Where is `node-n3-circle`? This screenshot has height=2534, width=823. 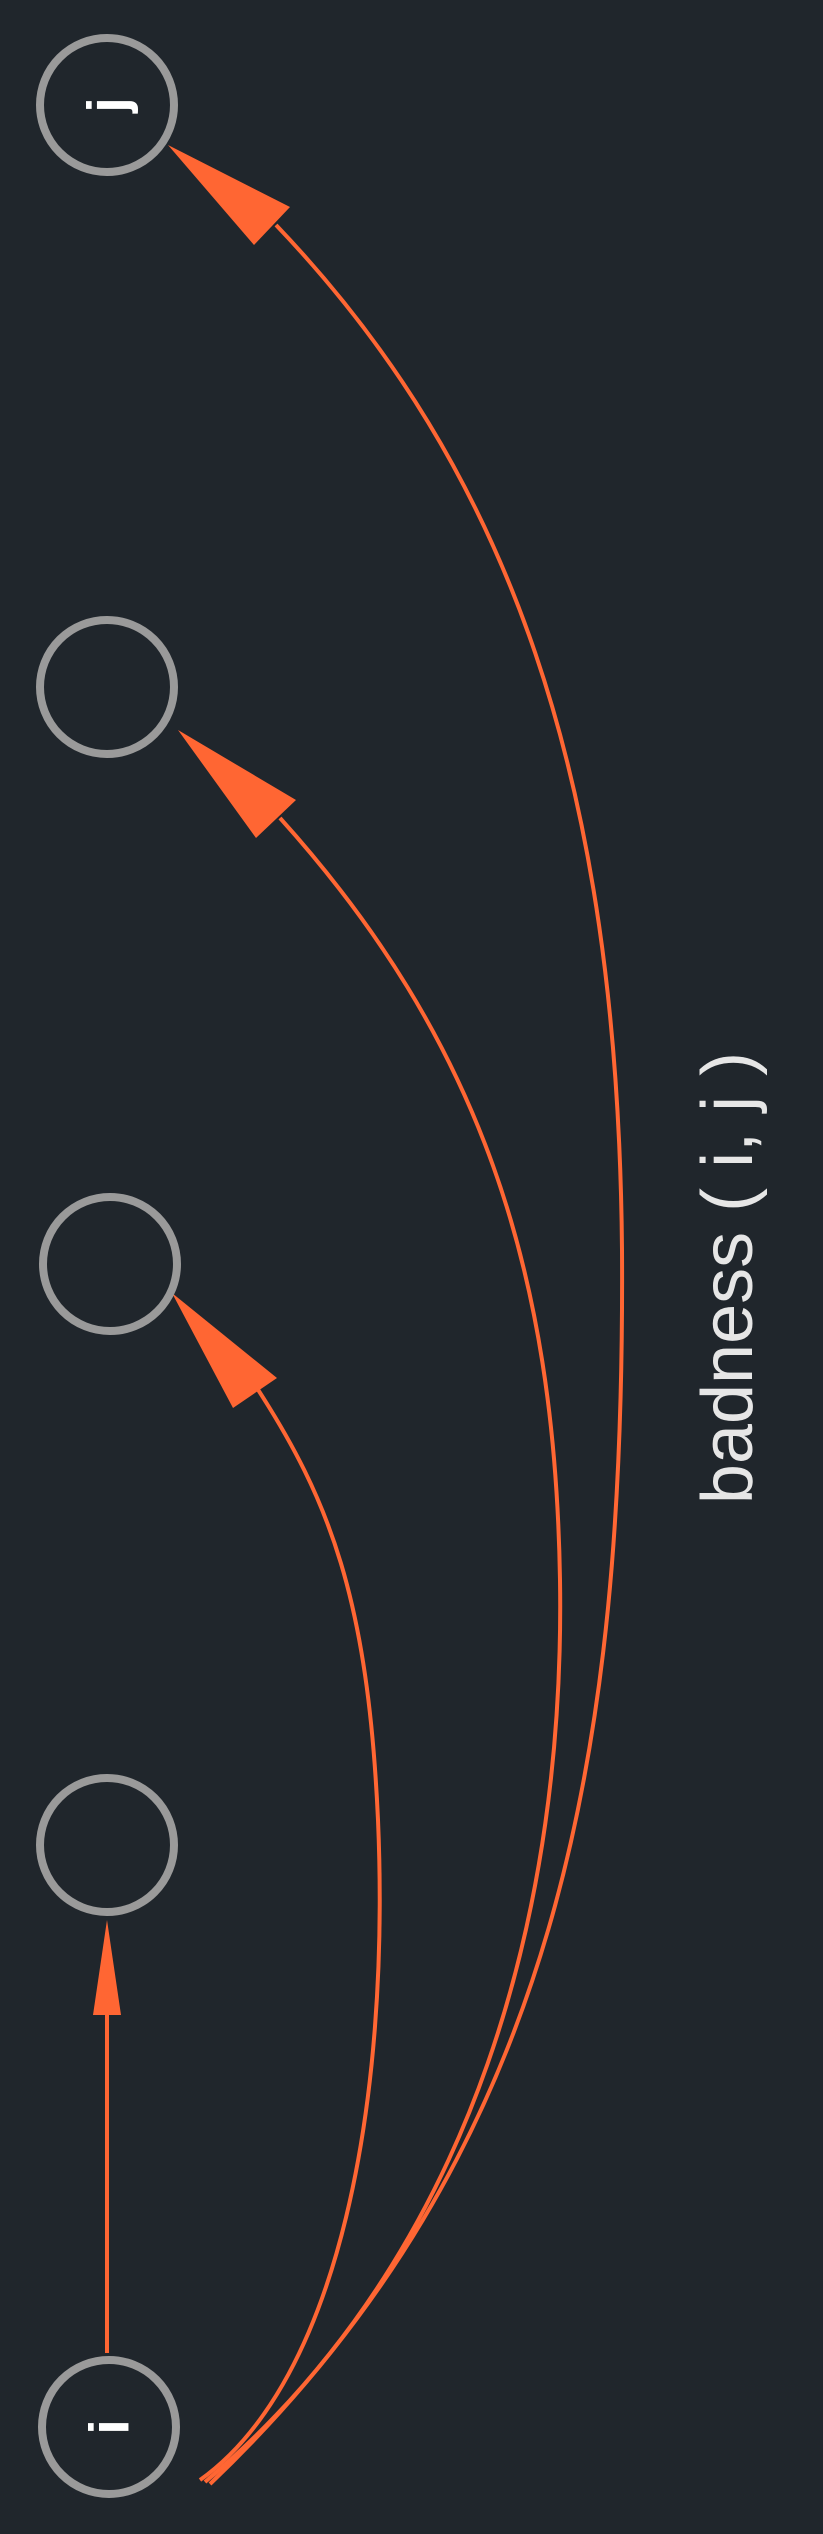
node-n3-circle is located at coordinates (107, 687).